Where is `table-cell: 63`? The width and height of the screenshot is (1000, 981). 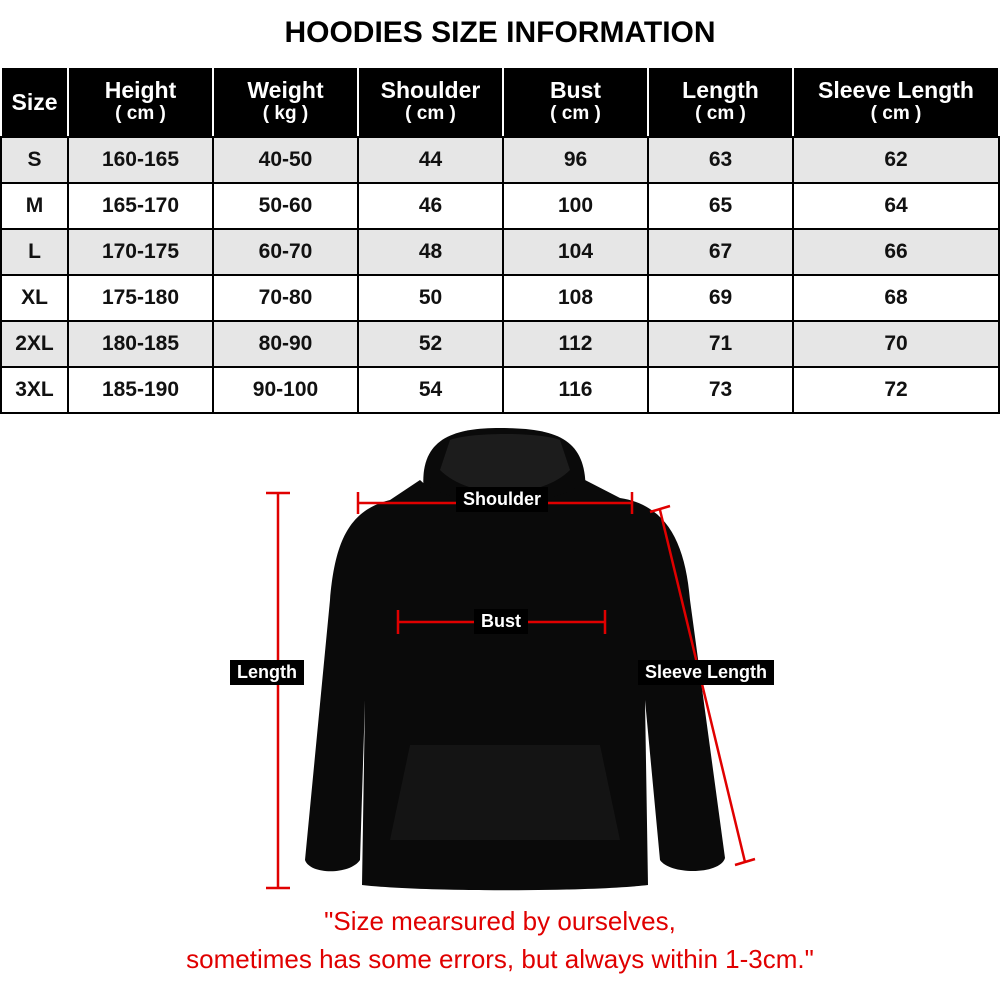
table-cell: 63 is located at coordinates (720, 160).